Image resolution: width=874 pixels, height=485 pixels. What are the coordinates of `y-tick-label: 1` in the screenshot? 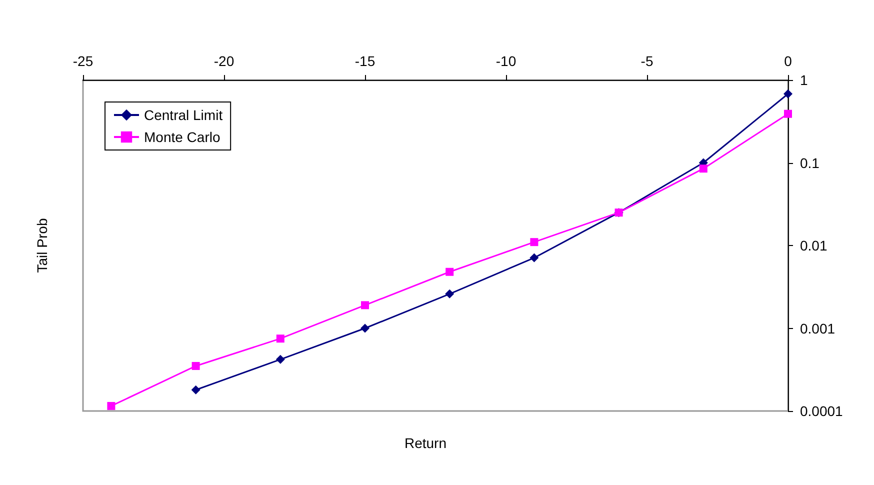 It's located at (804, 80).